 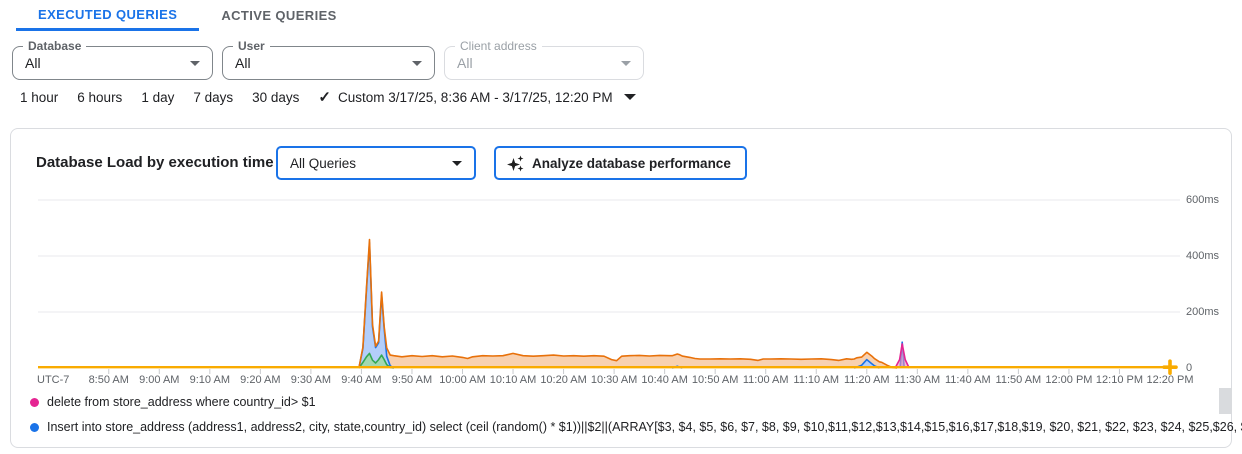 What do you see at coordinates (55, 46) in the screenshot?
I see `database-filter-label: Database` at bounding box center [55, 46].